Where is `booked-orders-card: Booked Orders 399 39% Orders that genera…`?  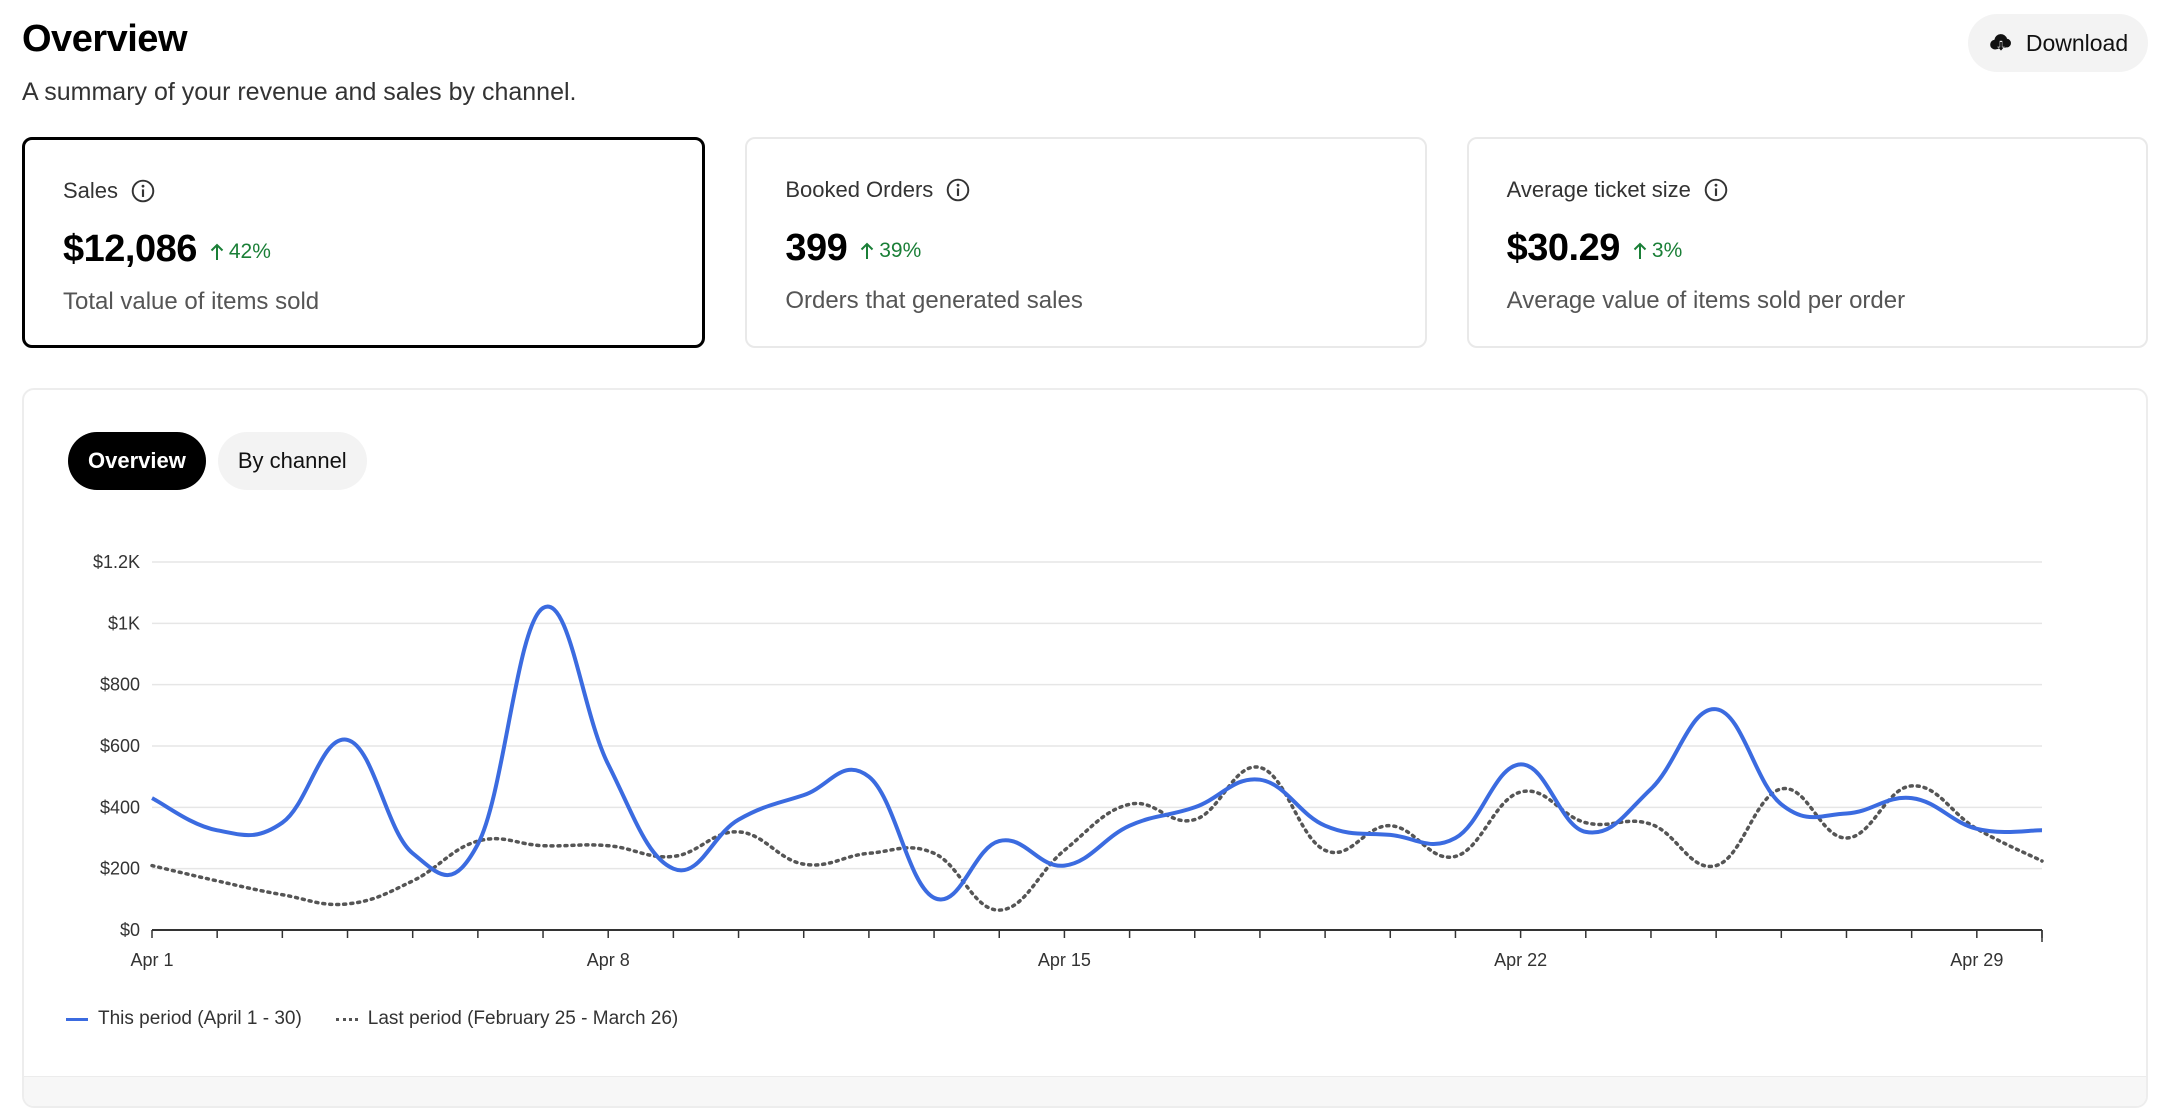
booked-orders-card: Booked Orders 399 39% Orders that genera… is located at coordinates (1086, 242).